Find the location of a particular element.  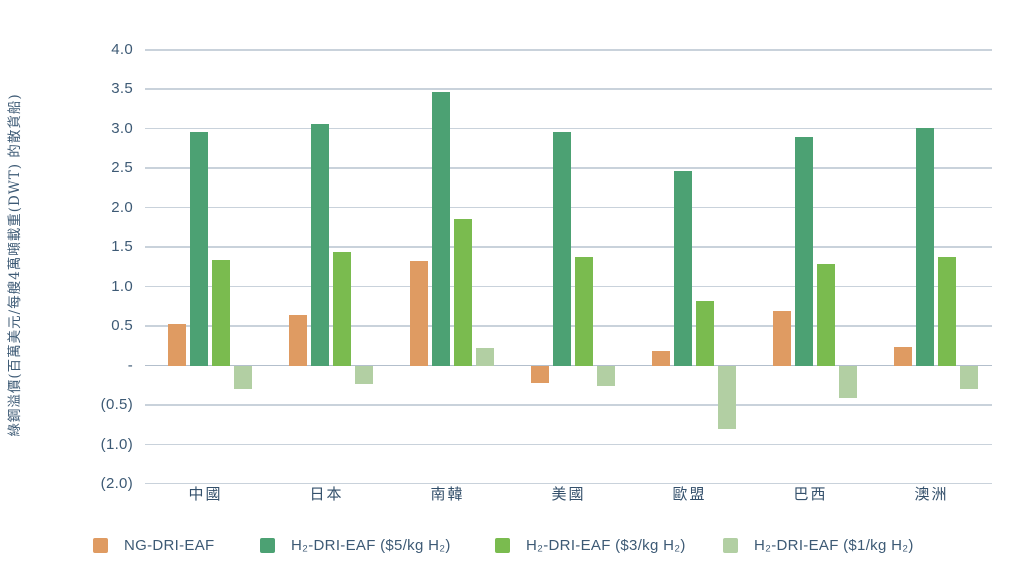

legend-label: H₂-DRI-EAF ($1/kg H₂) is located at coordinates (834, 545).